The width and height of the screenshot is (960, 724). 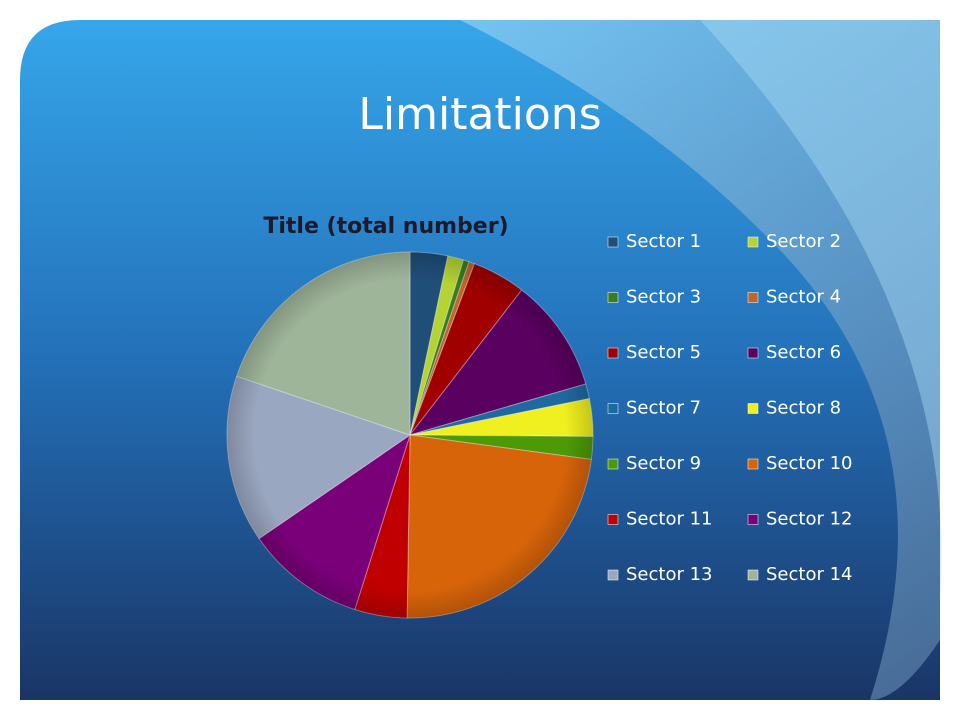 What do you see at coordinates (809, 463) in the screenshot?
I see `legend-label: Sector 10` at bounding box center [809, 463].